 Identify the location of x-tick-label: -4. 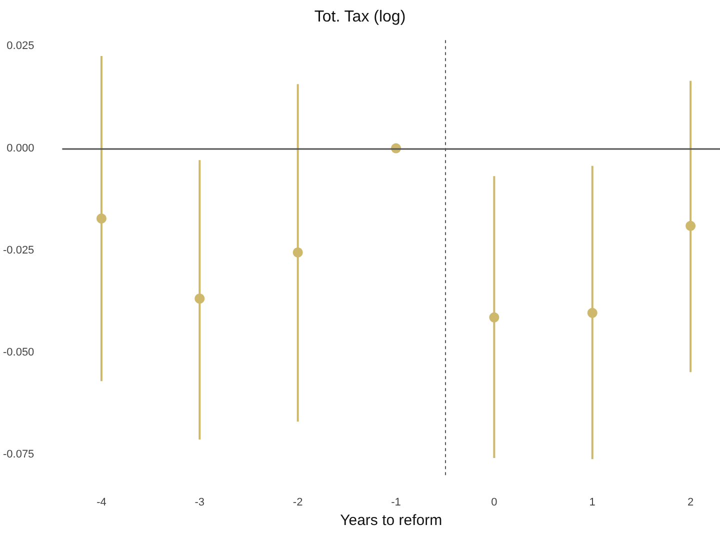
(101, 502).